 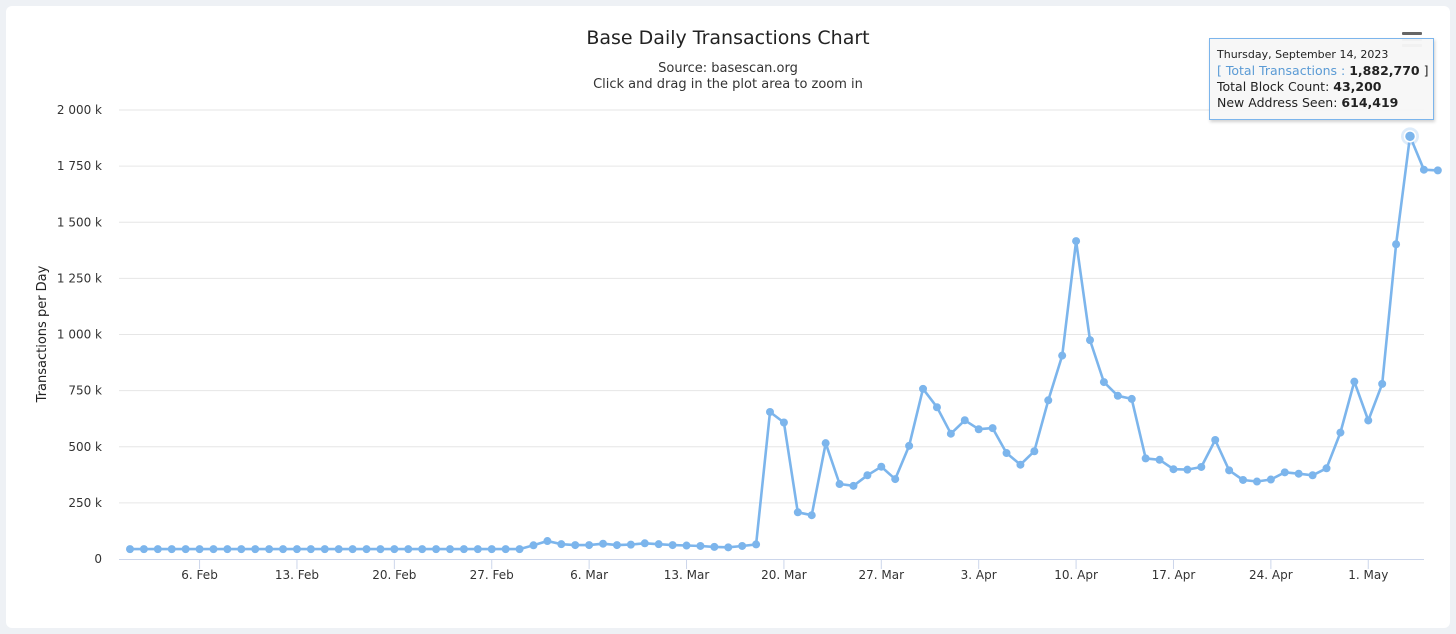 I want to click on y-tick-label: 1 000 k, so click(x=79, y=335).